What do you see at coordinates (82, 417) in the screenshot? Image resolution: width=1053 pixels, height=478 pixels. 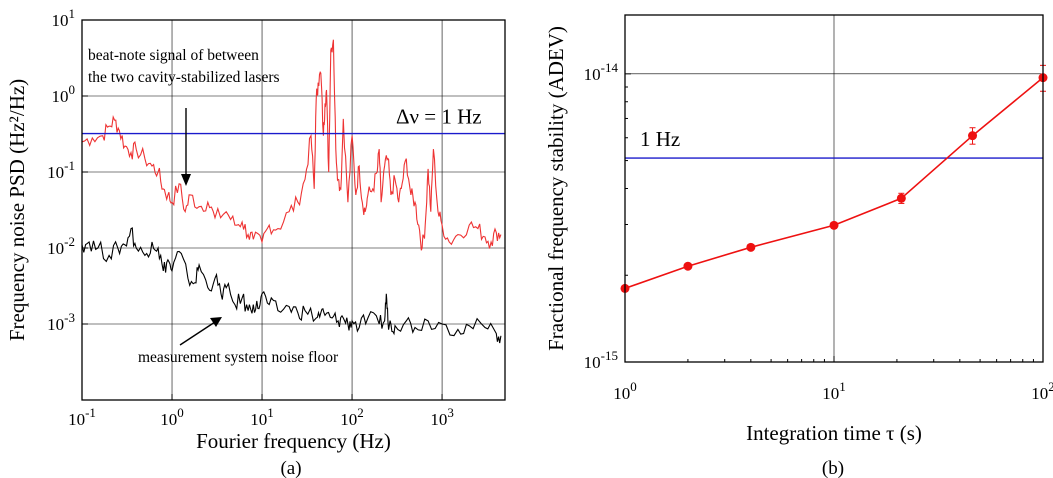 I see `x-tick-label: 10⁻¹` at bounding box center [82, 417].